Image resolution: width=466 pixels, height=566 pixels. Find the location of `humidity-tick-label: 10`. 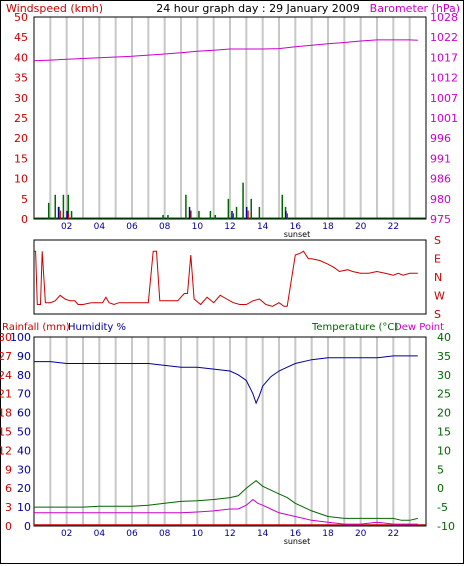

humidity-tick-label: 10 is located at coordinates (24, 507).